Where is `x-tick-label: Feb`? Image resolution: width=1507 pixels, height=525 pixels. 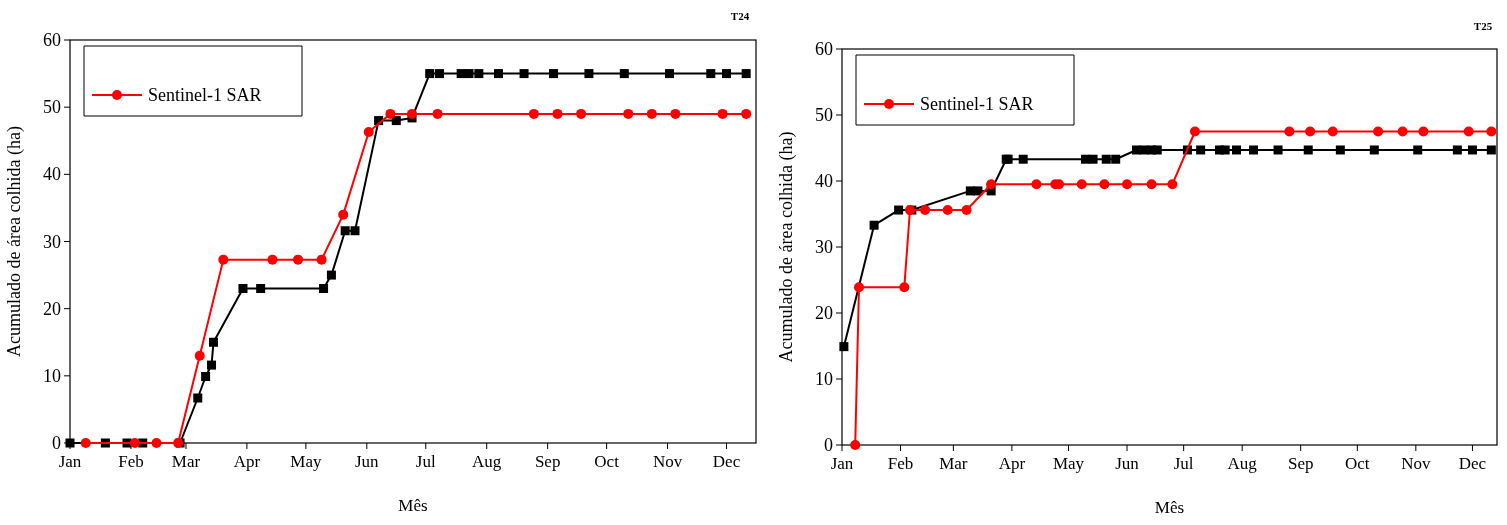
x-tick-label: Feb is located at coordinates (900, 463).